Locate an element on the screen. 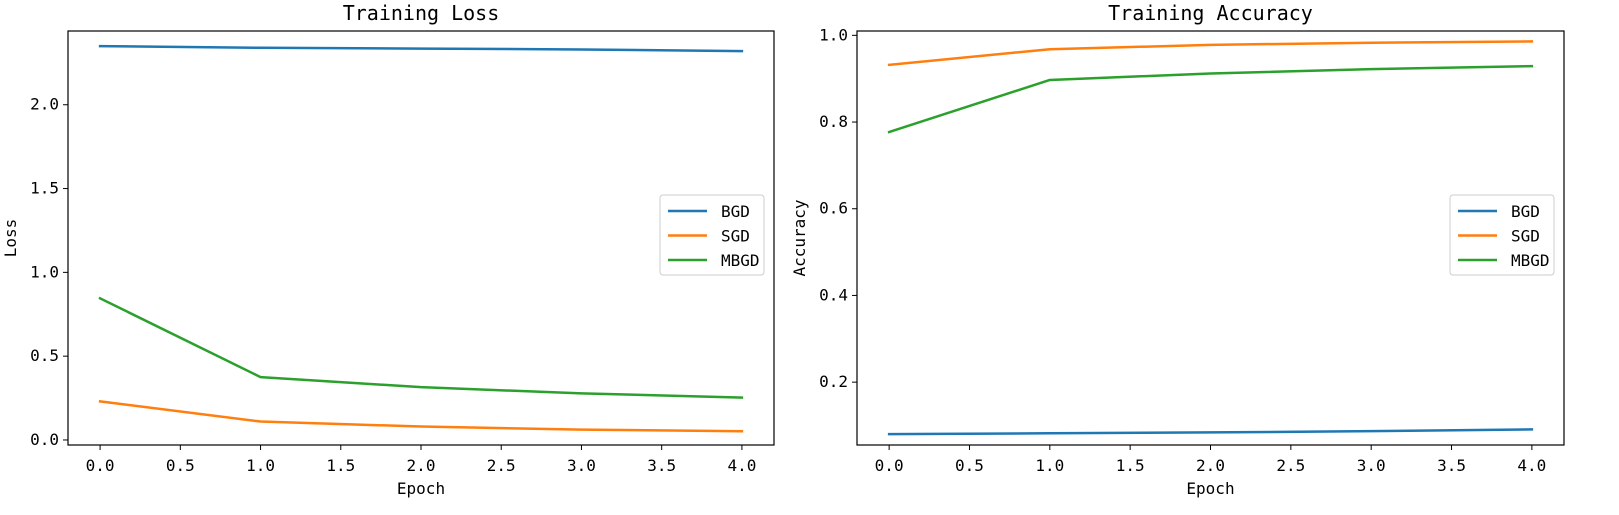 The image size is (1619, 515). chart1-ytick-label: 0.2 is located at coordinates (833, 381).